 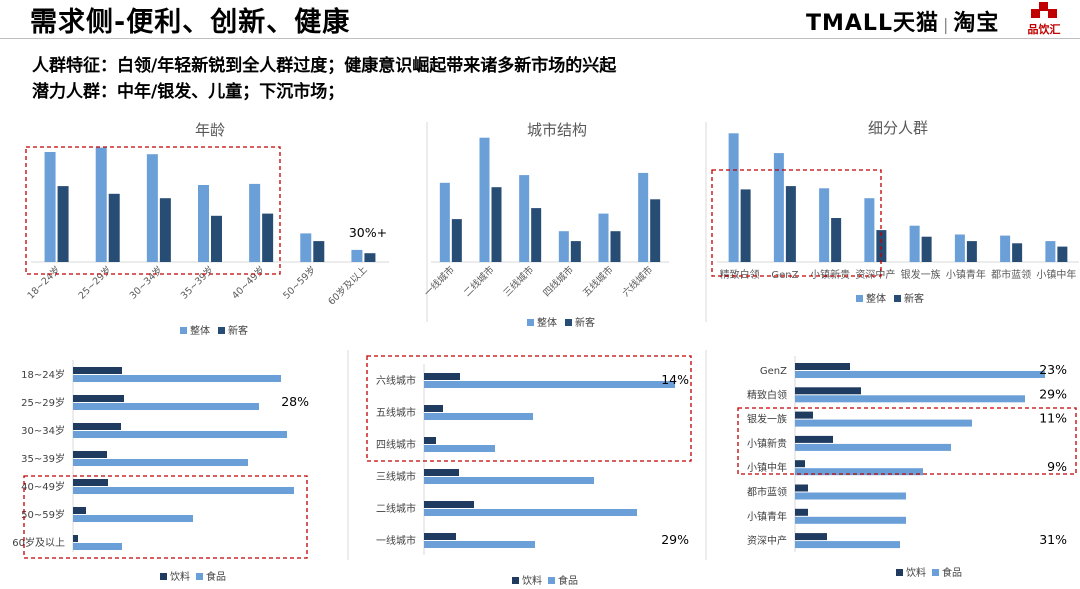 I want to click on chart5-tick-1: 精致白领, so click(x=767, y=394).